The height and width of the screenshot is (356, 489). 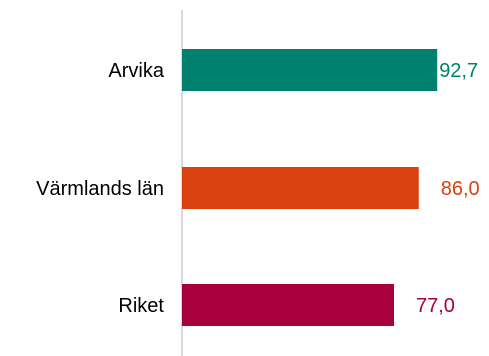 What do you see at coordinates (435, 306) in the screenshot?
I see `value-label-riket: 77,0` at bounding box center [435, 306].